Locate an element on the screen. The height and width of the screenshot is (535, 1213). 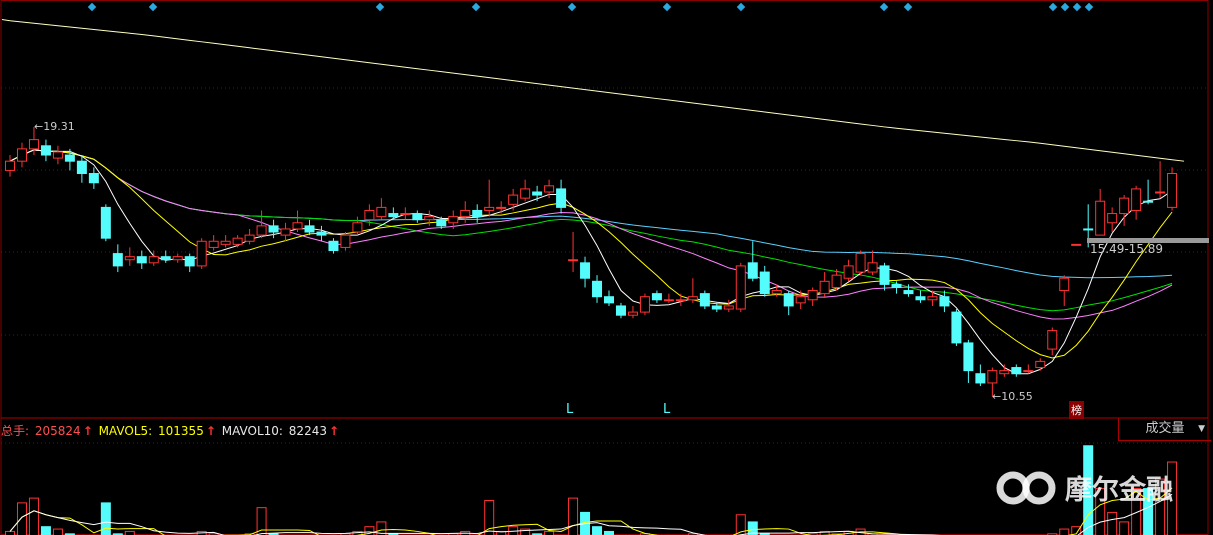
high-price-value: 19.31 is located at coordinates (59, 126).